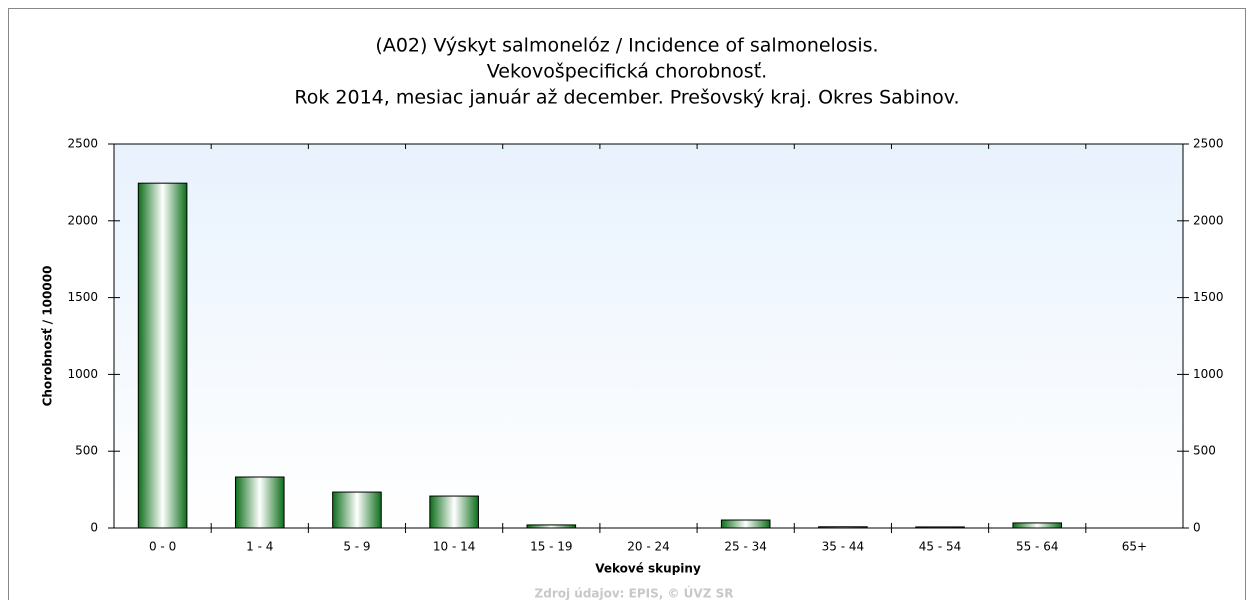 The image size is (1254, 600). I want to click on y2-tick-label: 2000, so click(1208, 220).